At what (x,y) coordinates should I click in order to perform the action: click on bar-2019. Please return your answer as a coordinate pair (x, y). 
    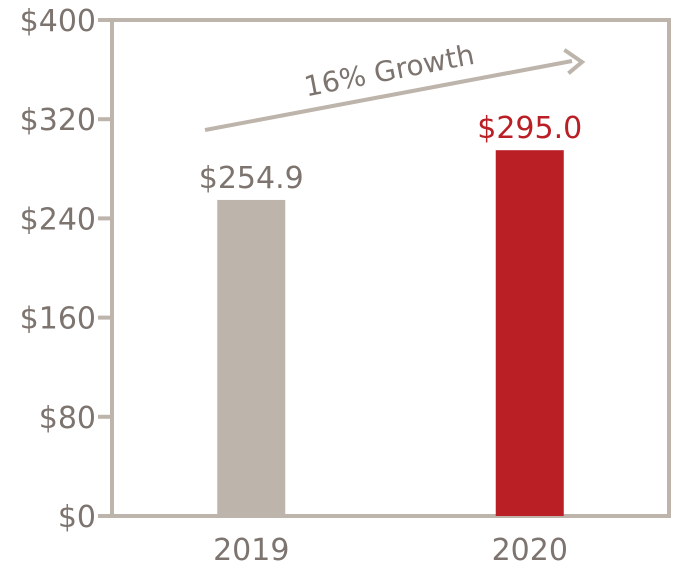
    Looking at the image, I should click on (251, 357).